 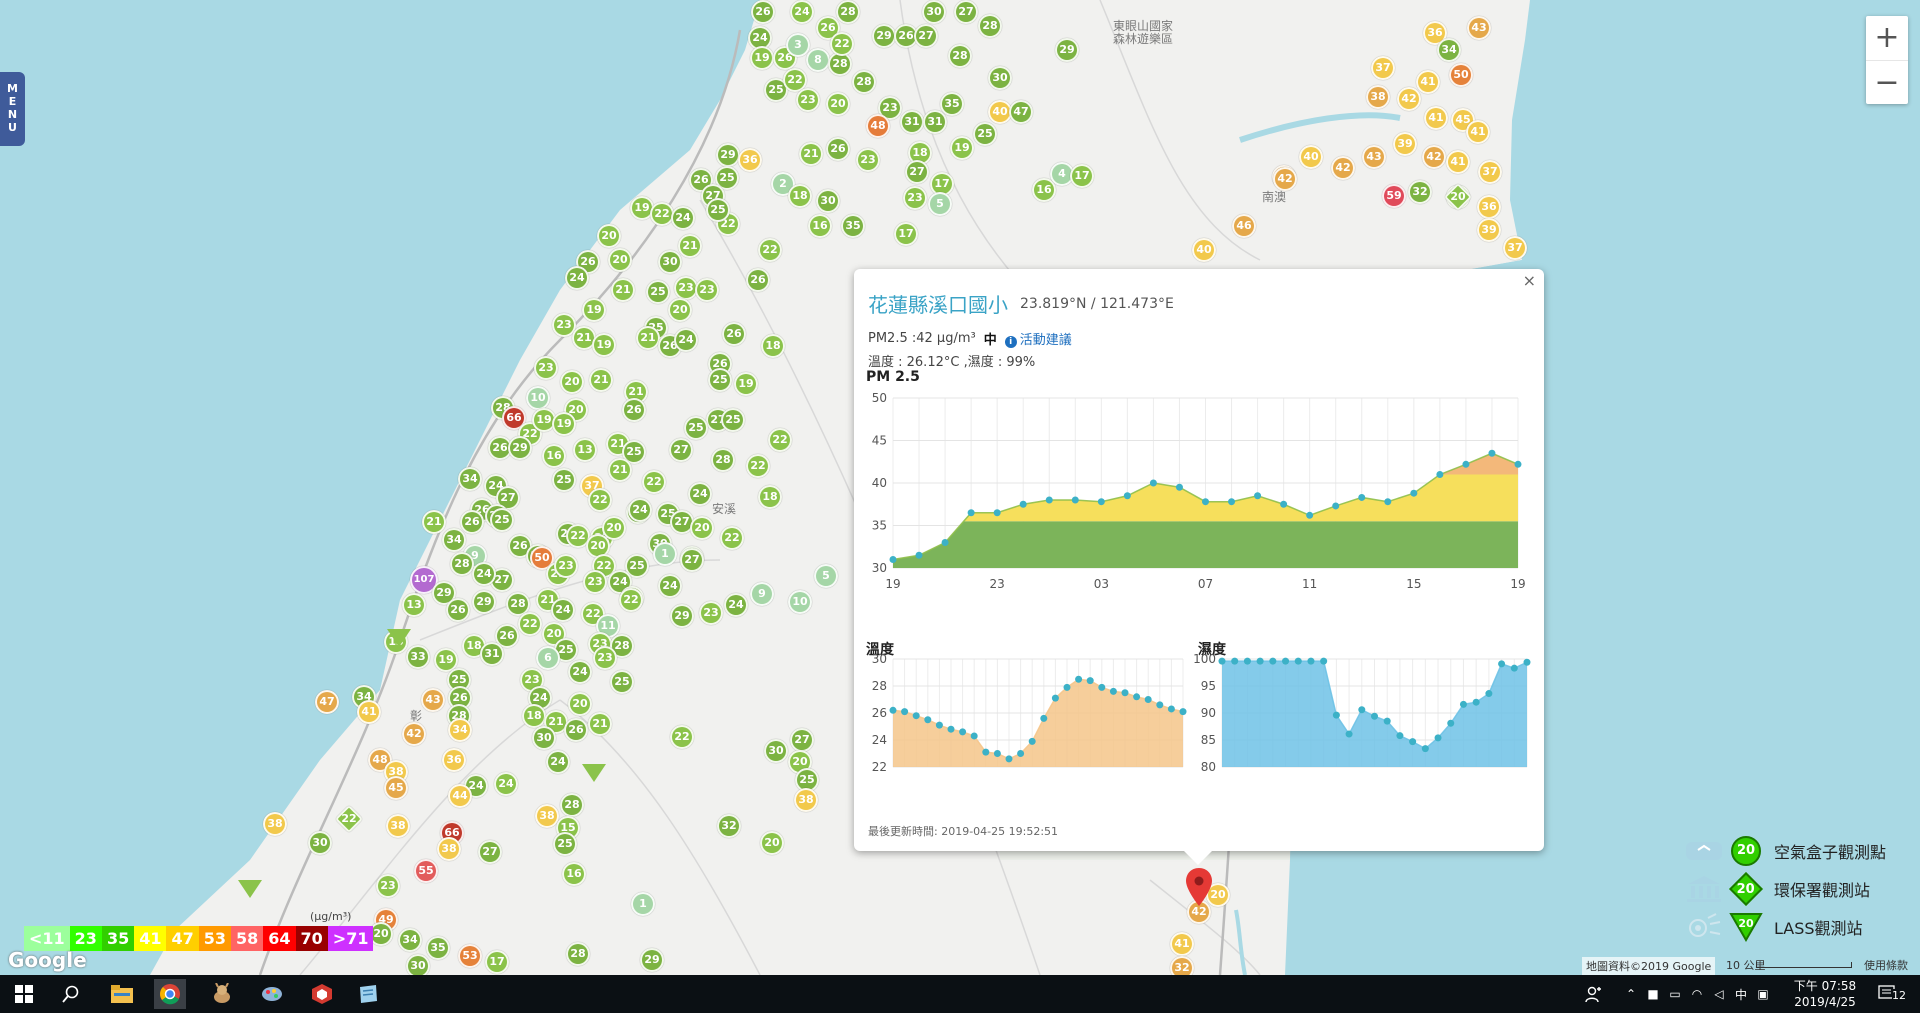 What do you see at coordinates (728, 155) in the screenshot?
I see `airbox-marker: 29` at bounding box center [728, 155].